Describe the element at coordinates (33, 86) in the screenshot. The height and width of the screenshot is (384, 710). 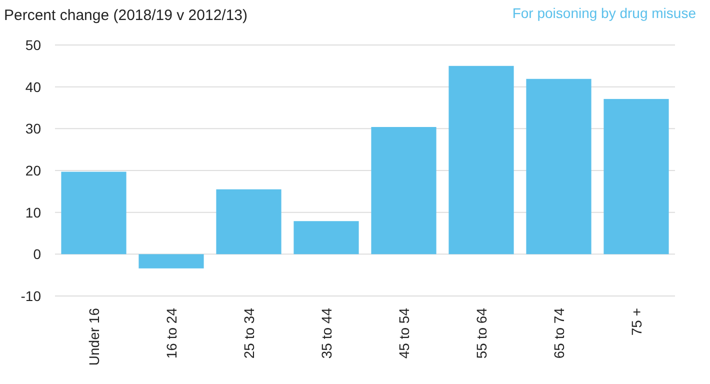
I see `y-tick-label: 40` at that location.